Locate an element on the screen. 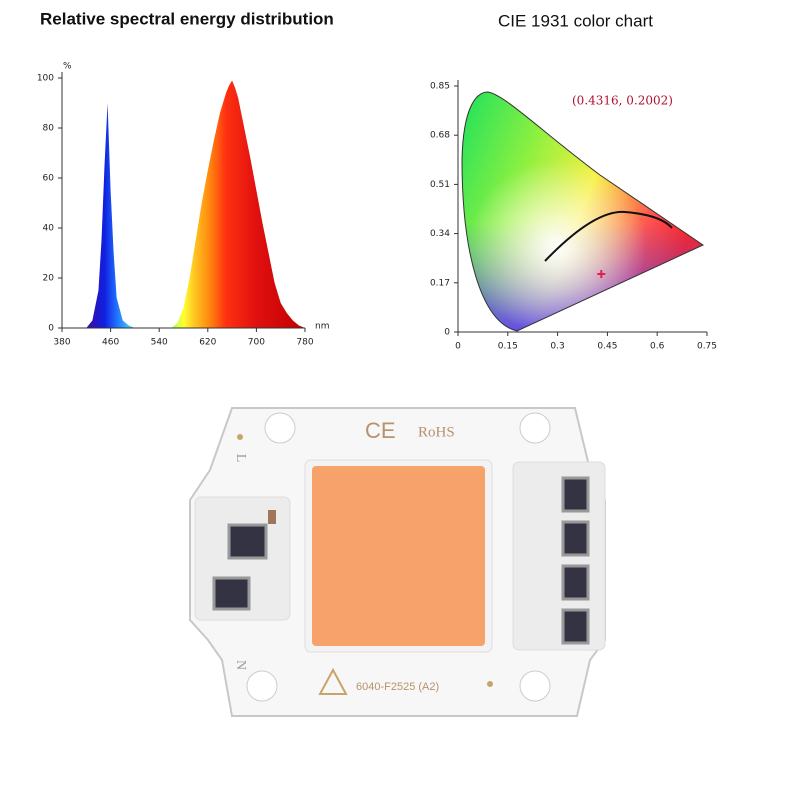 This screenshot has height=800, width=800. x-tick-label: 780 is located at coordinates (304, 343).